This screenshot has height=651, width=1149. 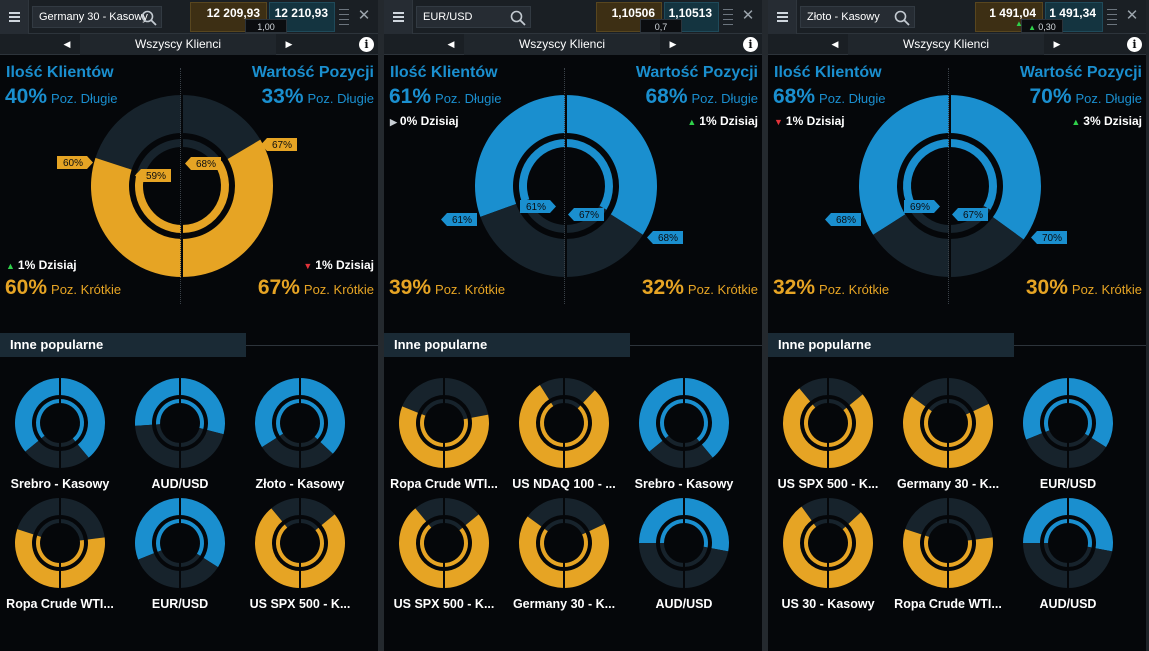 What do you see at coordinates (843, 219) in the screenshot?
I see `clients-outer-tag: 68%` at bounding box center [843, 219].